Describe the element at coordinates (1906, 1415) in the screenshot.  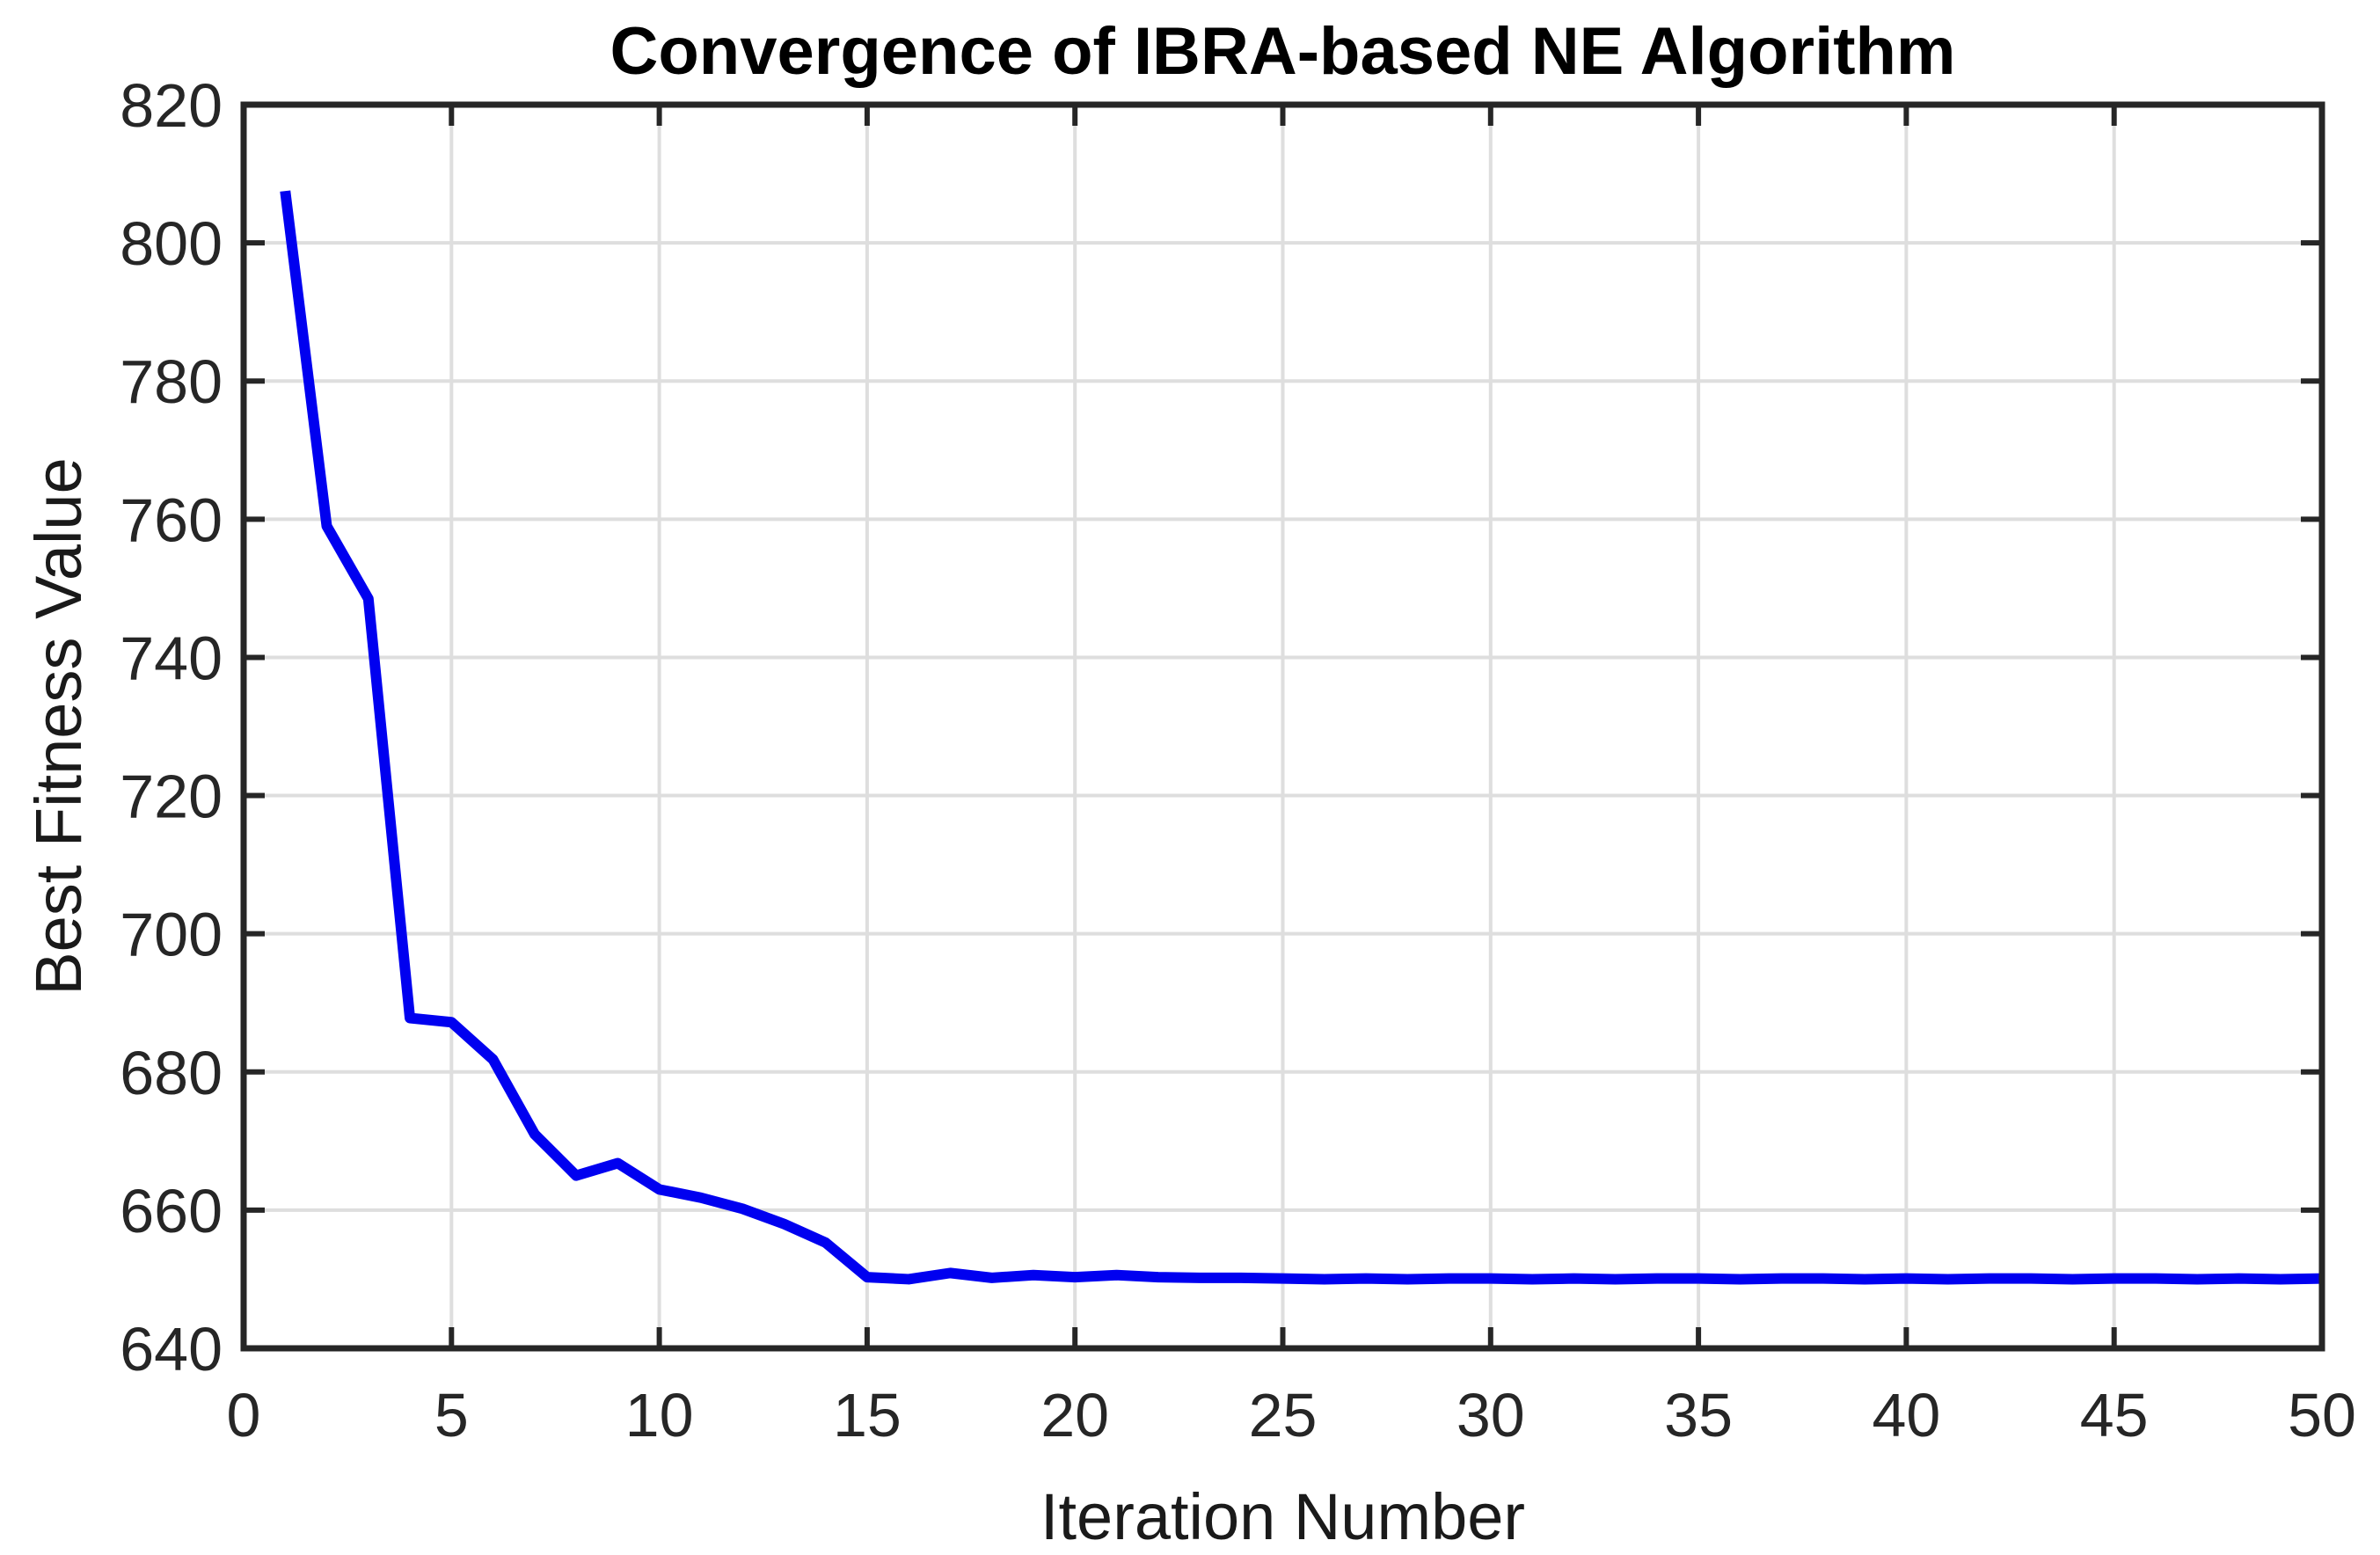
I see `x-tick-label: 40` at that location.